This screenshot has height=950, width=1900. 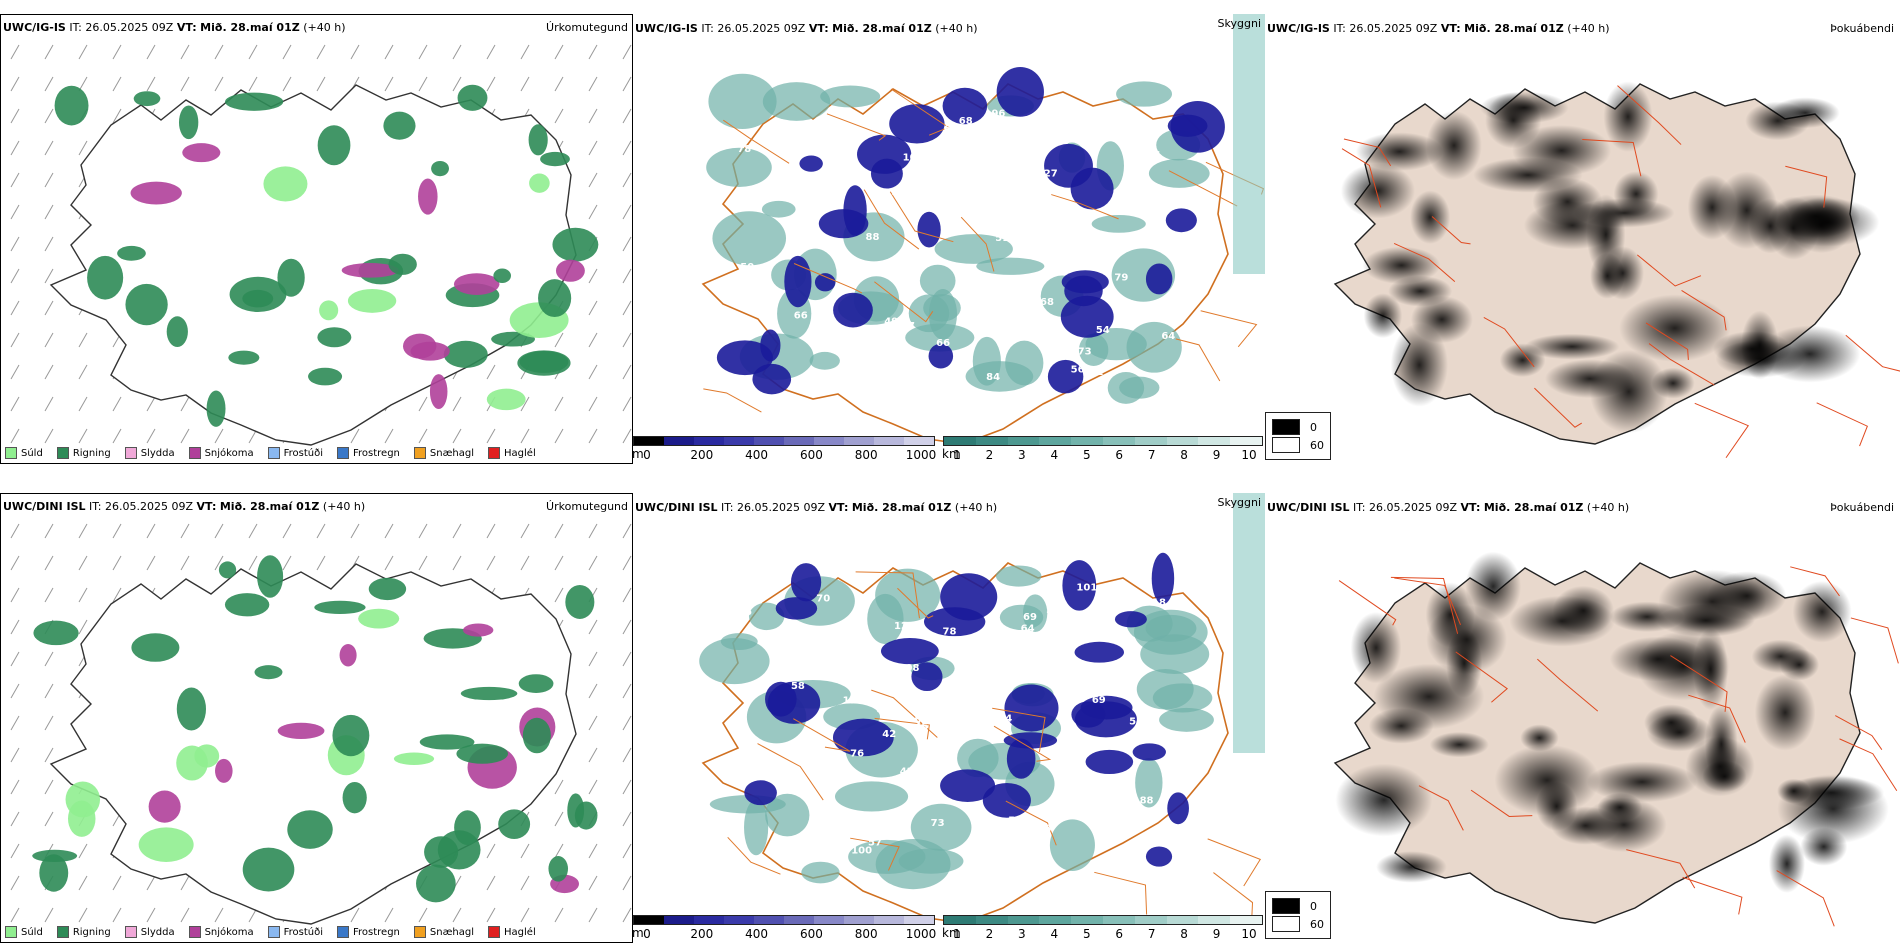 I want to click on legend-label: Slydda, so click(x=157, y=932).